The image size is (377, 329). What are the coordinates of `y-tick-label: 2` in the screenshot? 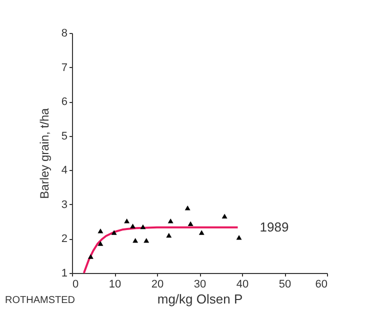 It's located at (64, 239).